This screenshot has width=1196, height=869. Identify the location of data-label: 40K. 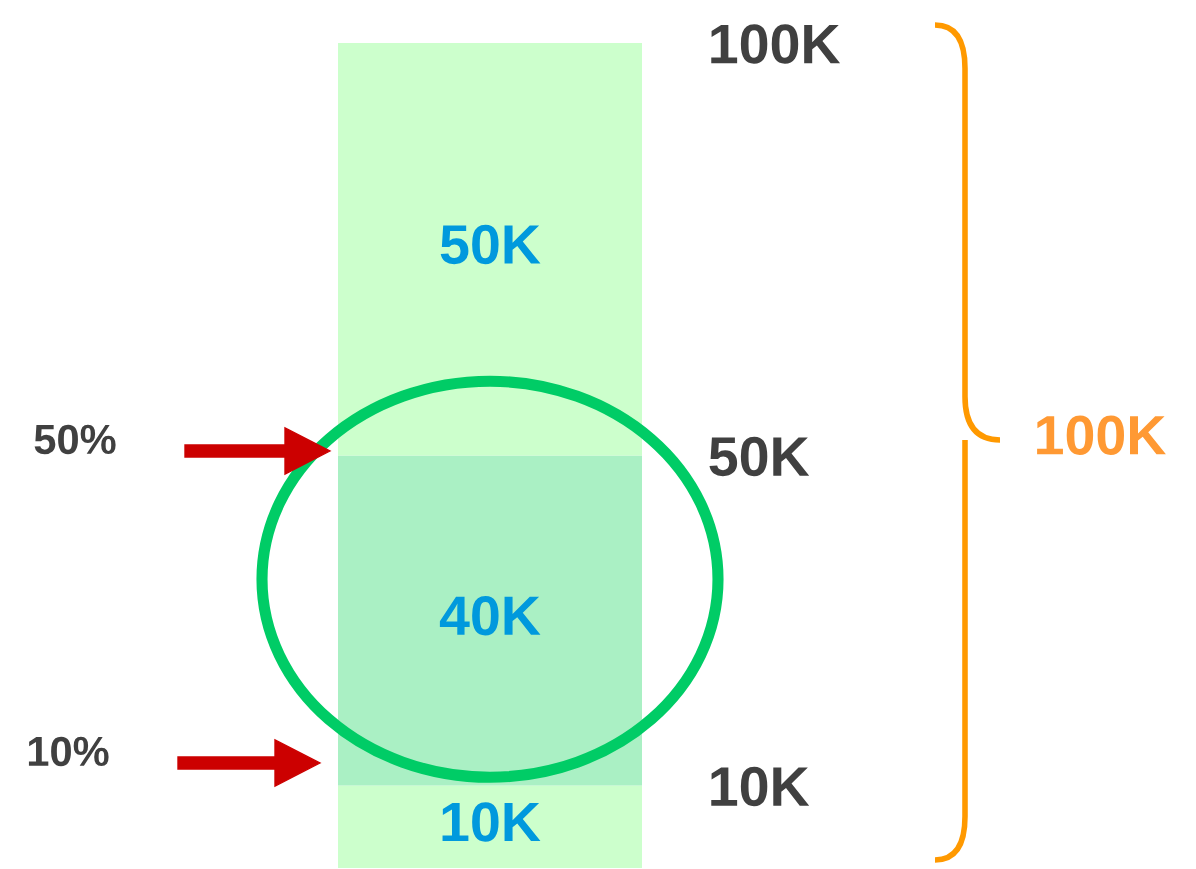
(490, 616).